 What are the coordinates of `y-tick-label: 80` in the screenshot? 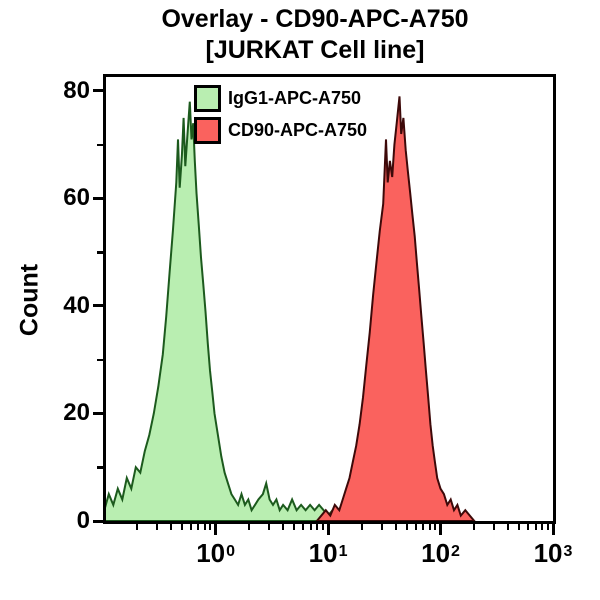 It's located at (76, 90).